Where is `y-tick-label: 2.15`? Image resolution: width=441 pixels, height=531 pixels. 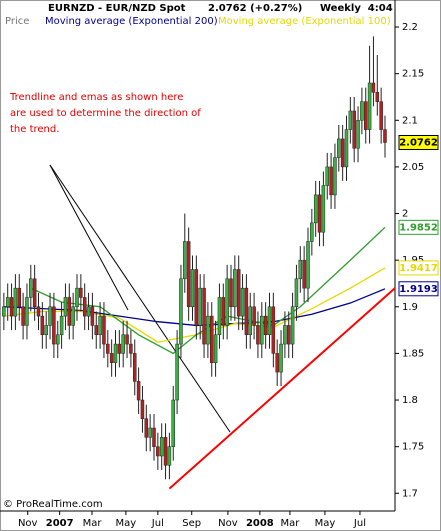 y-tick-label: 2.15 is located at coordinates (413, 74).